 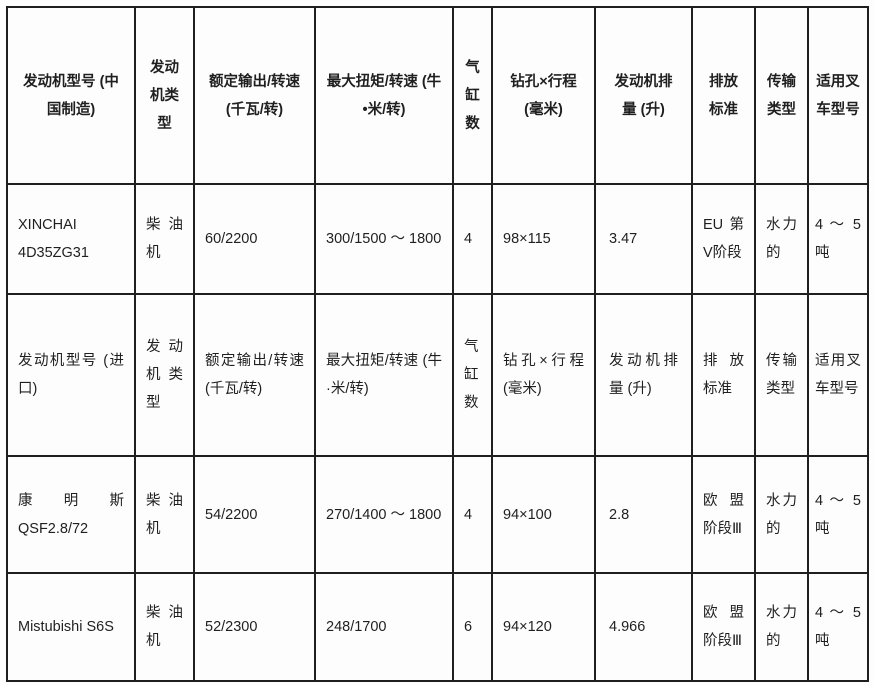 I want to click on cell-emission-standard: 排放标准, so click(x=723, y=375).